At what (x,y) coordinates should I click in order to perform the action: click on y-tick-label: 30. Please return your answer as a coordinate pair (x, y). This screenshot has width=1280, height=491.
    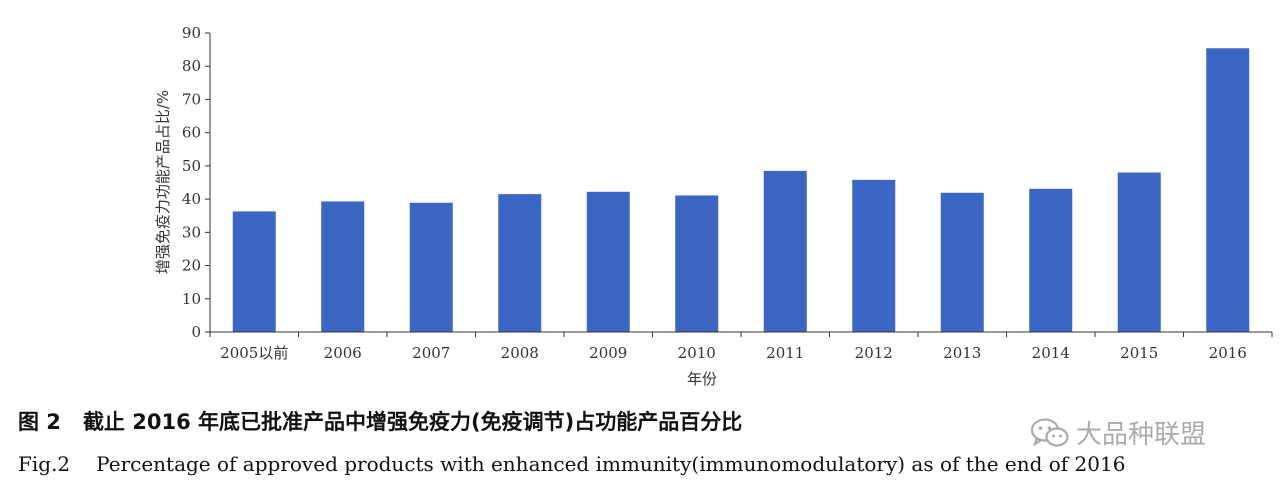
    Looking at the image, I should click on (191, 232).